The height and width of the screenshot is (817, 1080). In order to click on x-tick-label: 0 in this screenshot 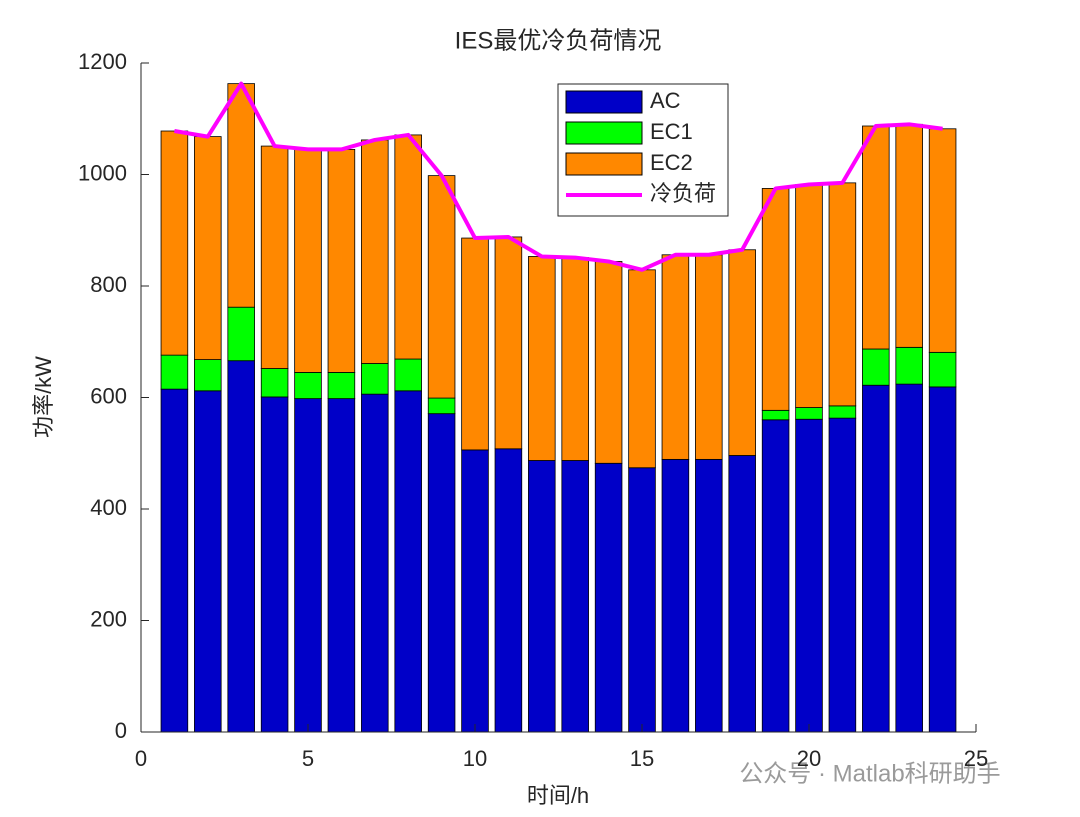, I will do `click(141, 758)`.